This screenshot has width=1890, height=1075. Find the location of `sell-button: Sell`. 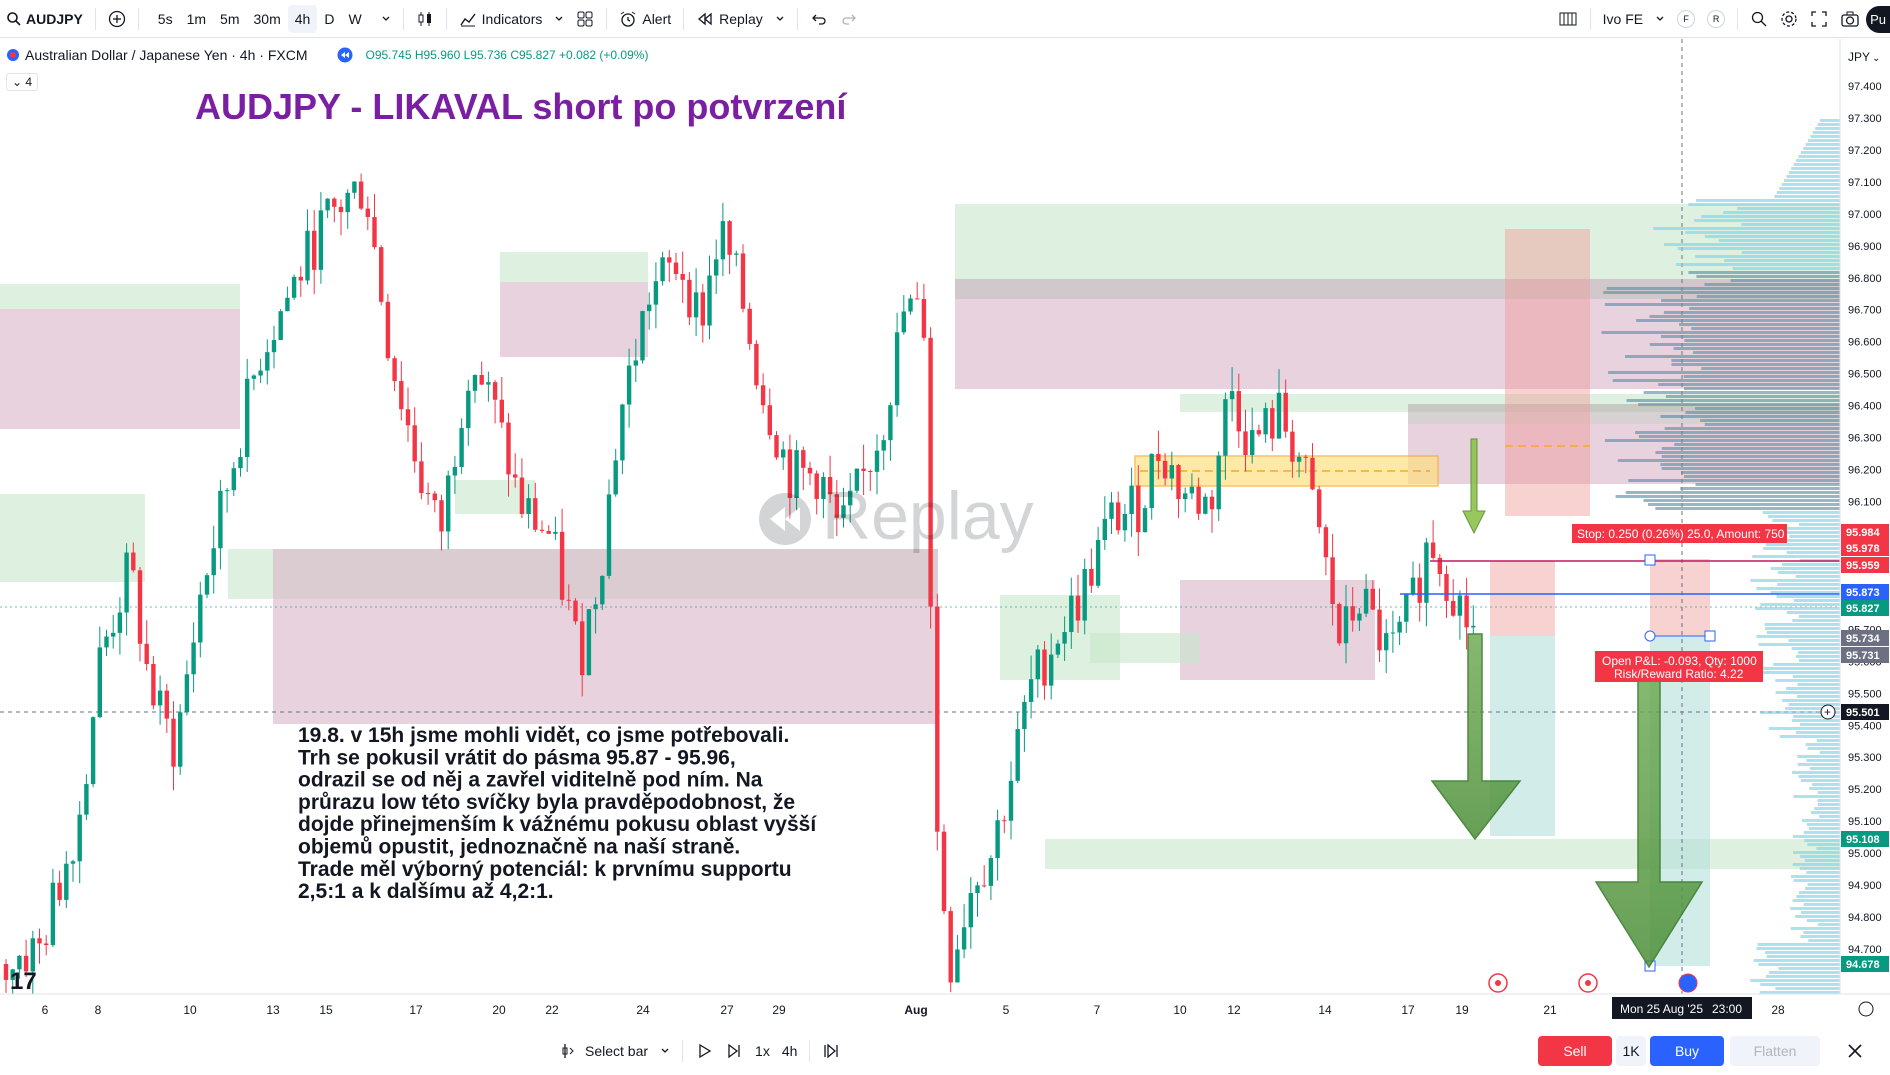

sell-button: Sell is located at coordinates (1575, 1050).